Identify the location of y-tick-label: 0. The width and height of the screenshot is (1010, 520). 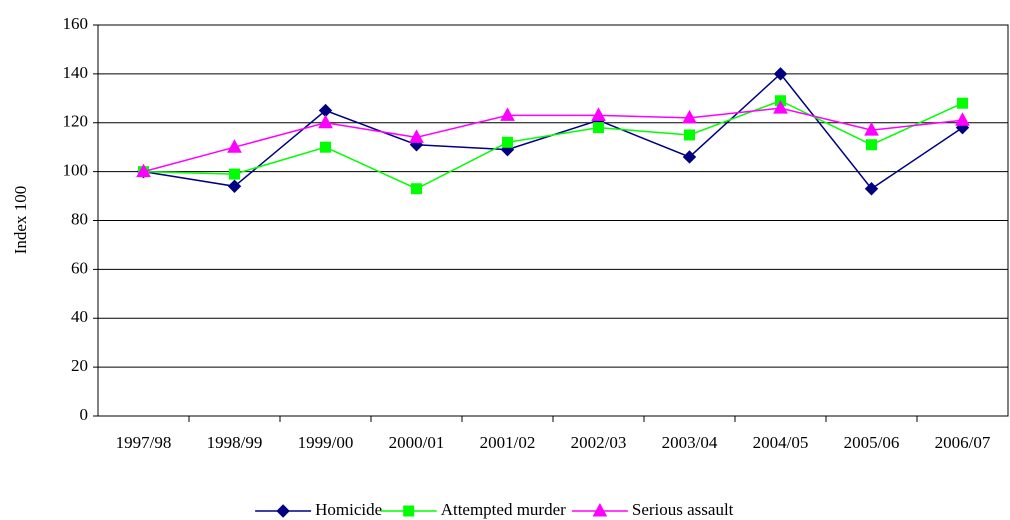
(84, 414).